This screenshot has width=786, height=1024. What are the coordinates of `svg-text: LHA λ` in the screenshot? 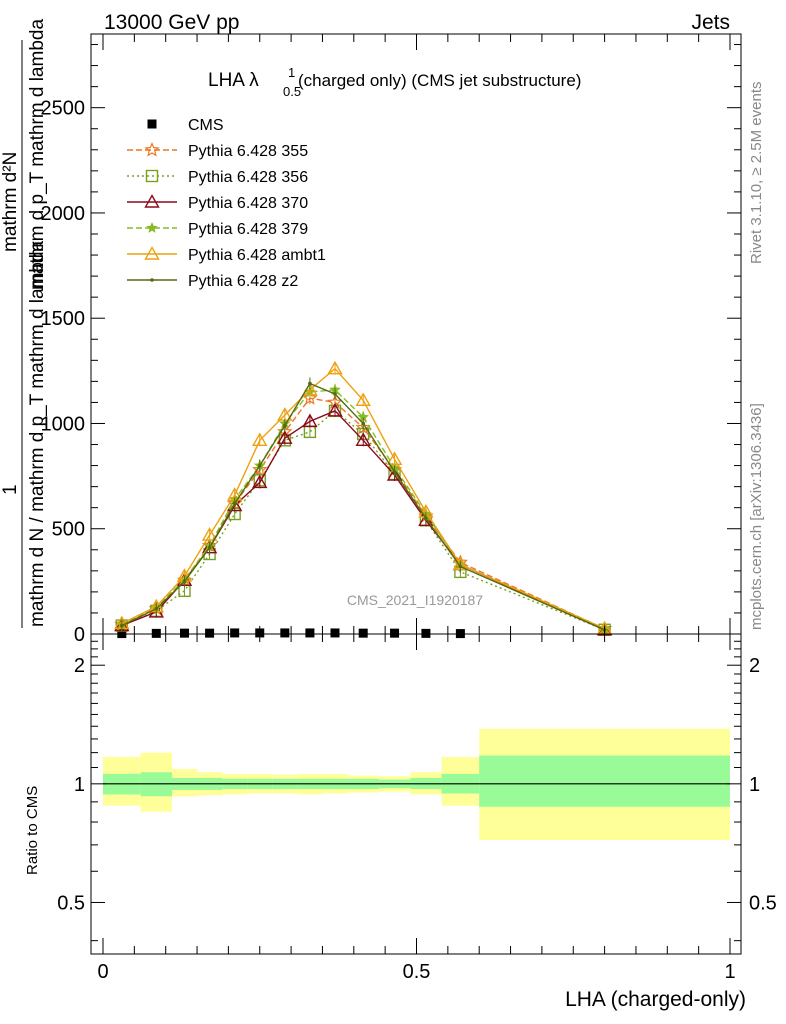 It's located at (233, 80).